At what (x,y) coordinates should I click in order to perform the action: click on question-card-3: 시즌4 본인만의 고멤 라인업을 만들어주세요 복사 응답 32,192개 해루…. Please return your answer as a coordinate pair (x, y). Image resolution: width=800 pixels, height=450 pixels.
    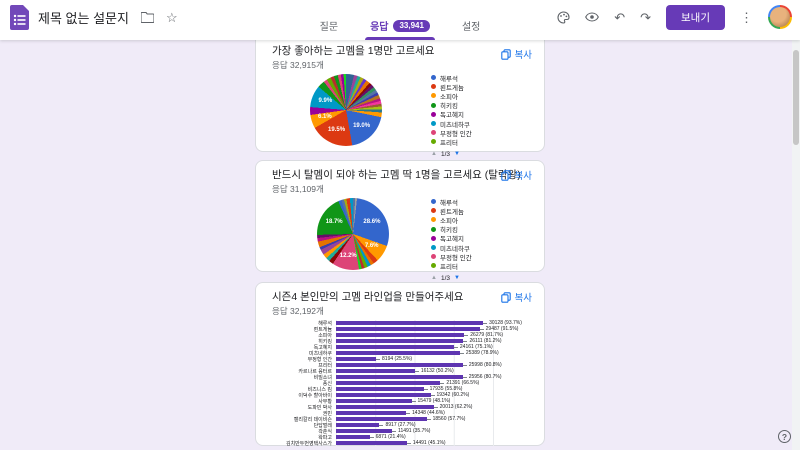
    Looking at the image, I should click on (400, 364).